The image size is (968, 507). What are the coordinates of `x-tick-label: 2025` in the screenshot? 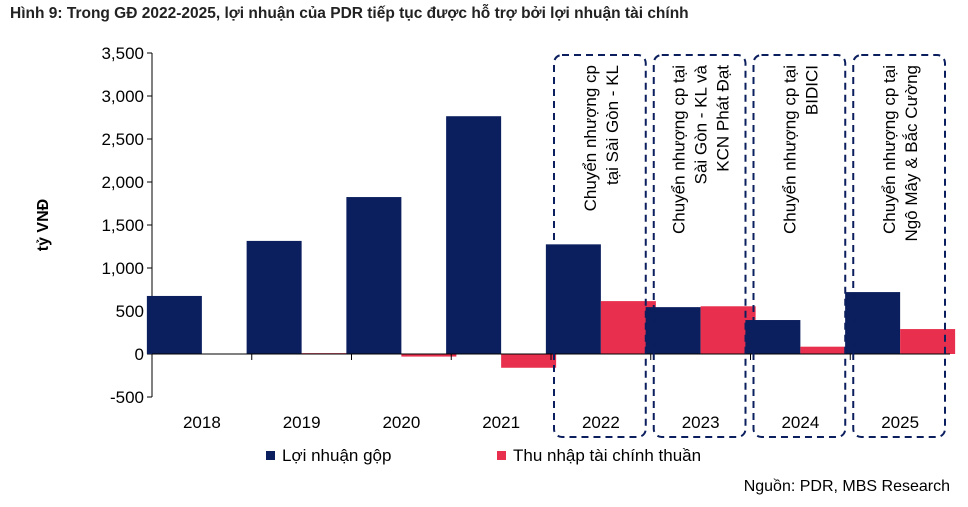 It's located at (900, 422).